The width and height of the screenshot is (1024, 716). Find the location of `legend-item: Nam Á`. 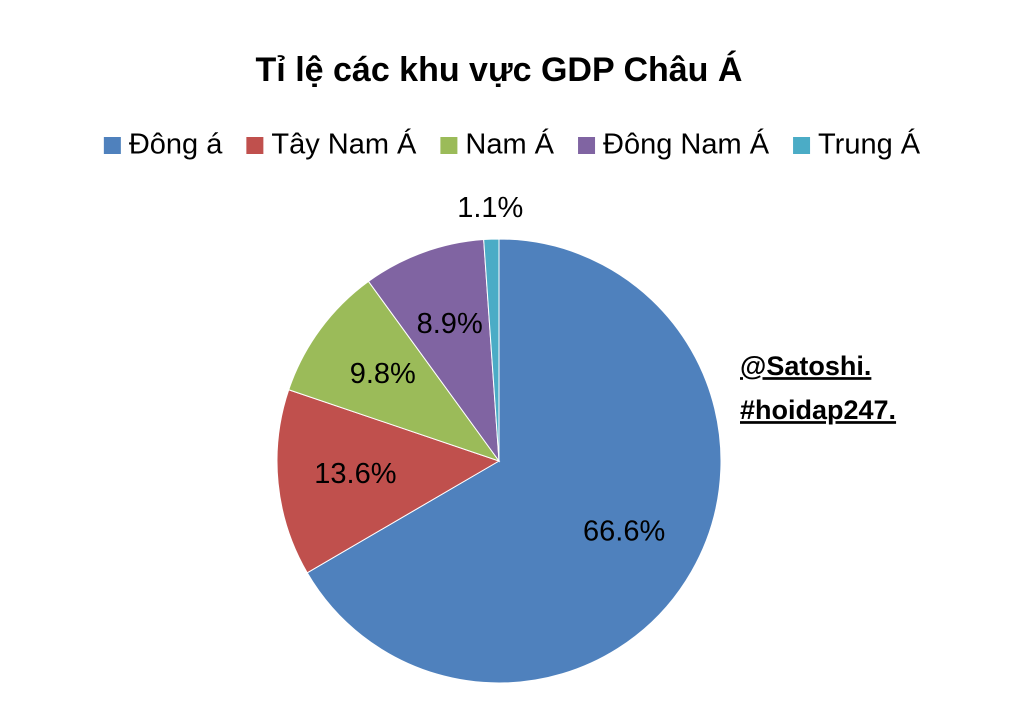

legend-item: Nam Á is located at coordinates (497, 144).